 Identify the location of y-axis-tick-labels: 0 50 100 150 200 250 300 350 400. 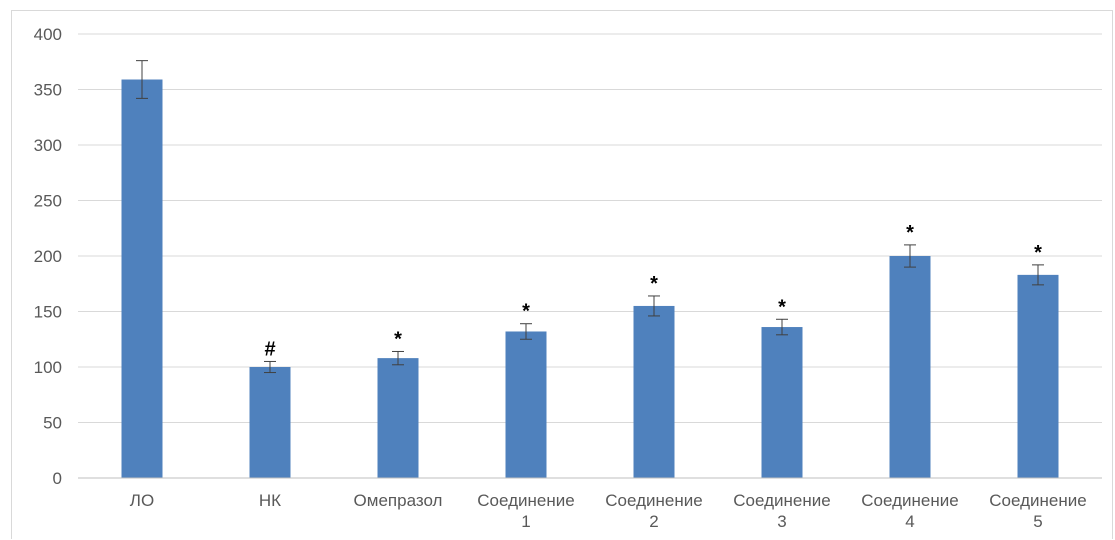
(48, 256).